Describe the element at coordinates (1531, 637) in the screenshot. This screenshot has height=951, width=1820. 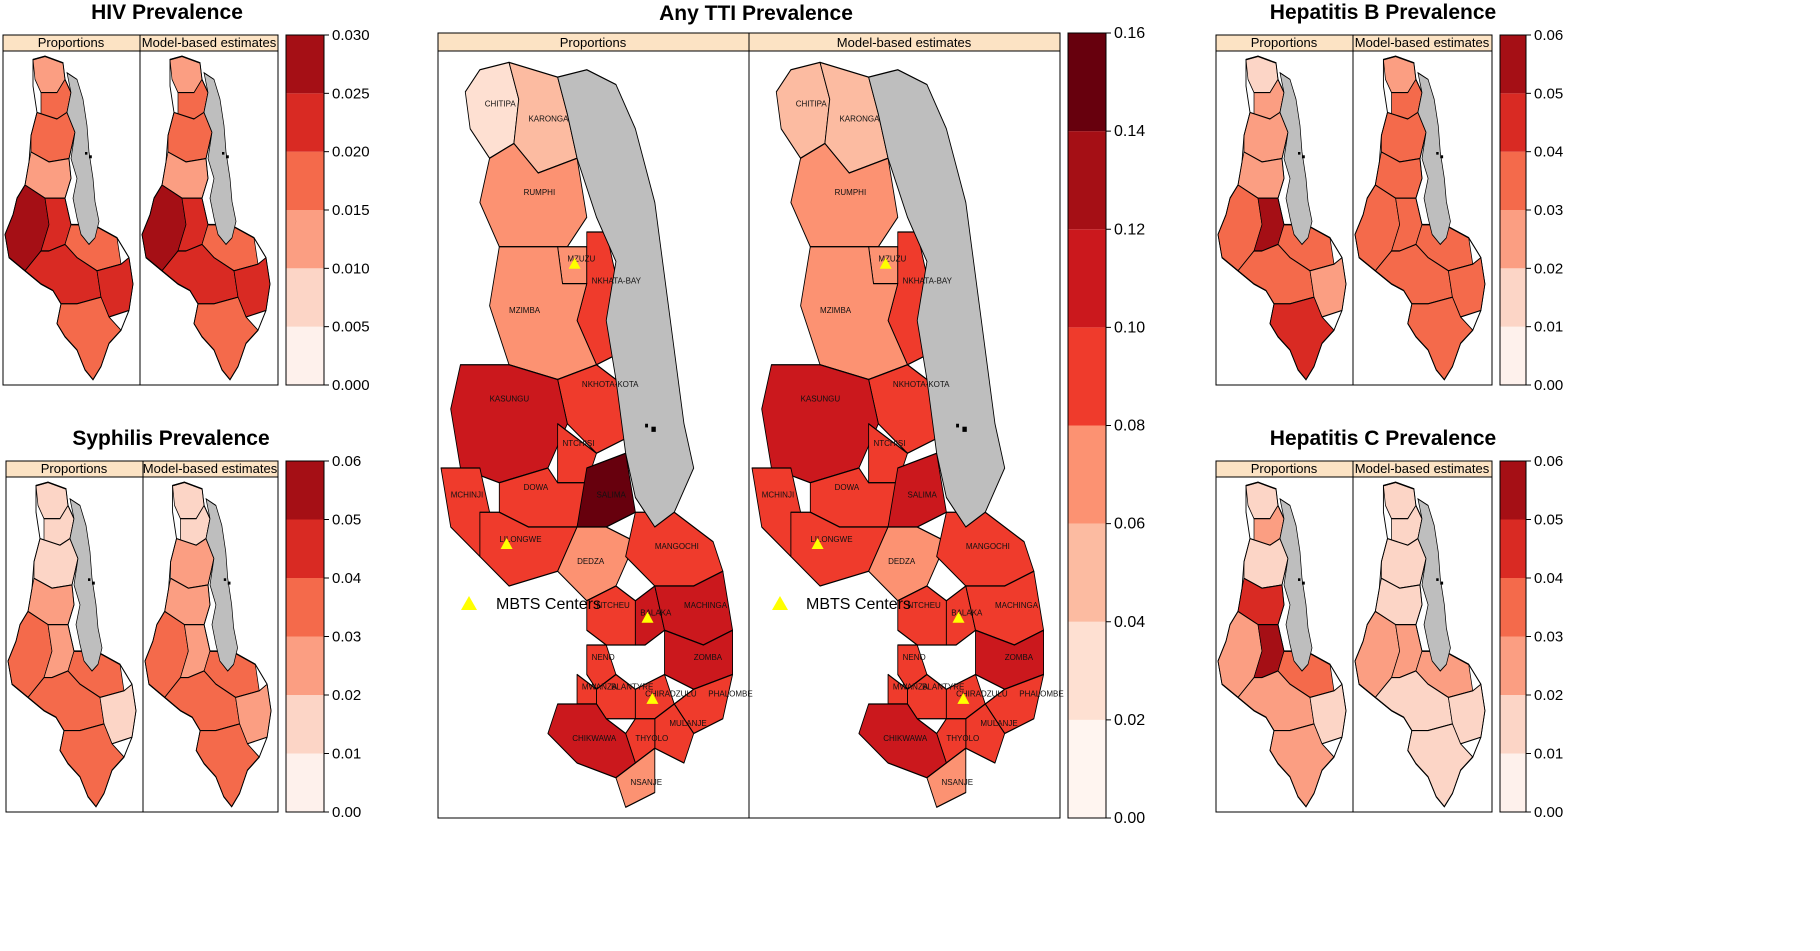
I see `colorbar-hepatitis-c: 0.00 0.01 0.02 0.03 0.04 0.05 0.06` at that location.